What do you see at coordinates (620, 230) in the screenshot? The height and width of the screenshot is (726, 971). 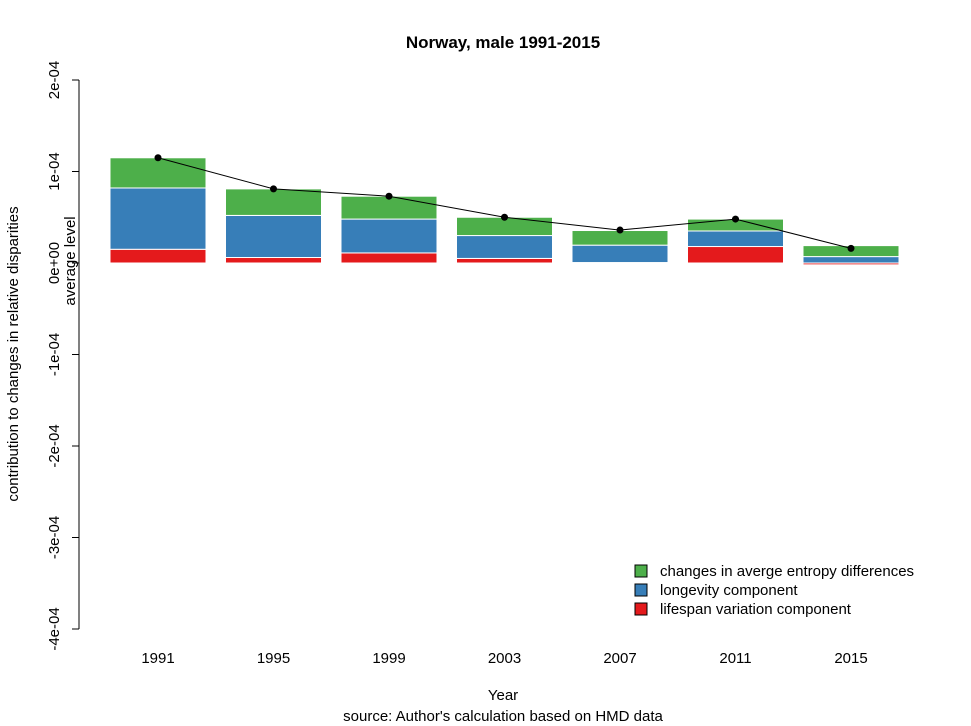 I see `average-level-point-2007` at bounding box center [620, 230].